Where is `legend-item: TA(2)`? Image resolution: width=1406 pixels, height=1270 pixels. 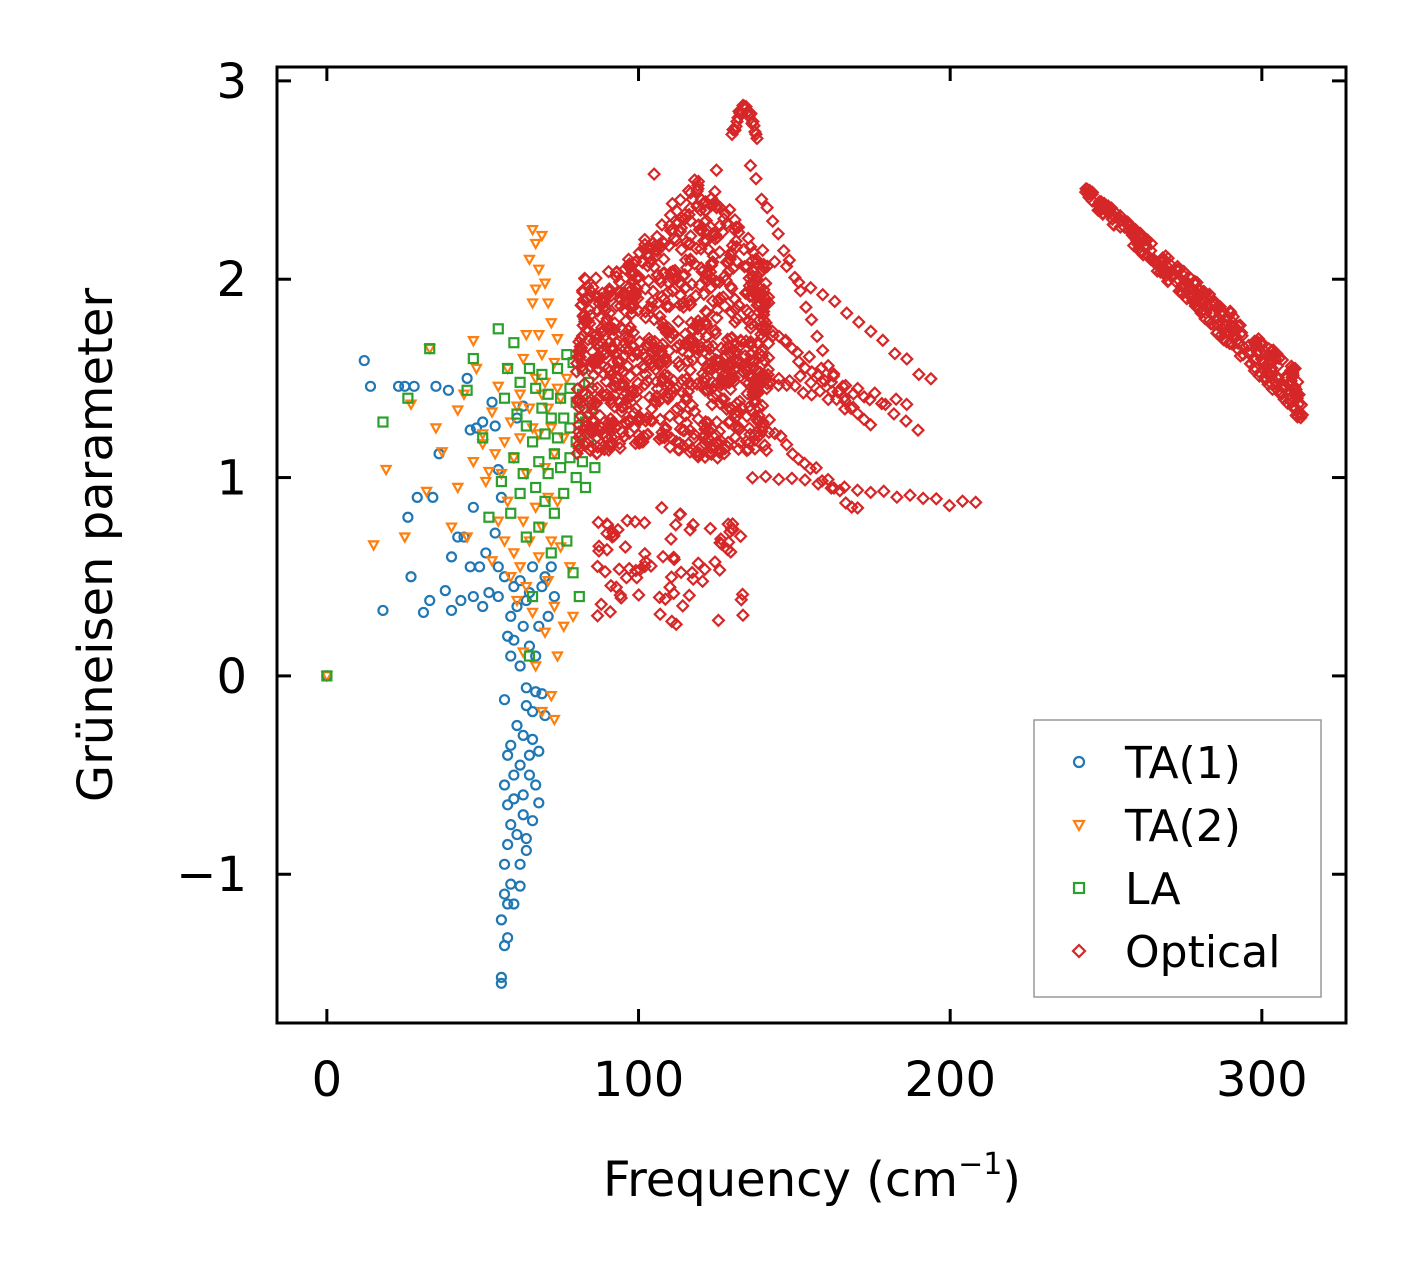
legend-item: TA(2) is located at coordinates (1156, 826).